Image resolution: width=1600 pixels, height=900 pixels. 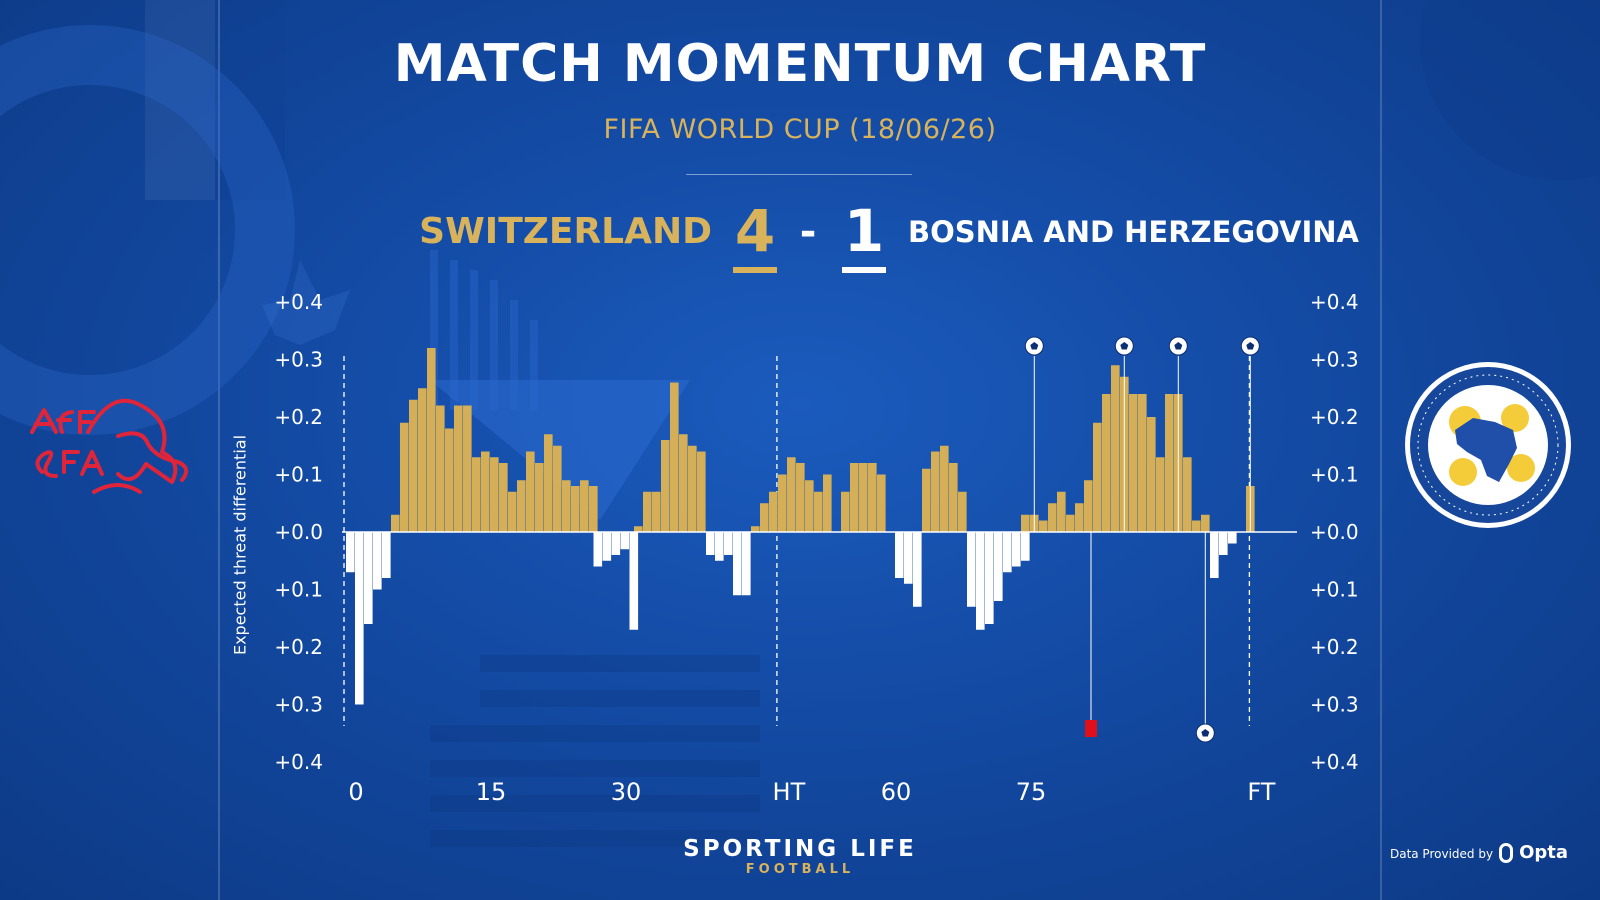 What do you see at coordinates (800, 869) in the screenshot?
I see `sporting-life-subbrand: FOOTBALL` at bounding box center [800, 869].